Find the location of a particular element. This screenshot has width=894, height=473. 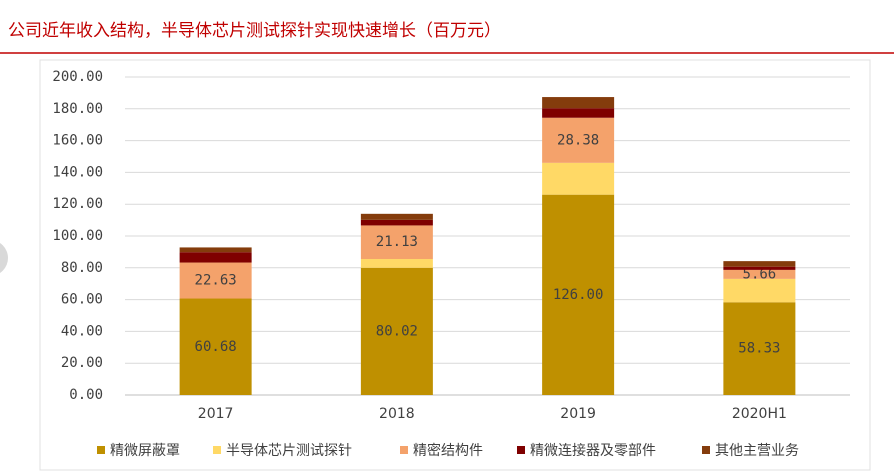

y-tick-label: 200.00 is located at coordinates (77, 77).